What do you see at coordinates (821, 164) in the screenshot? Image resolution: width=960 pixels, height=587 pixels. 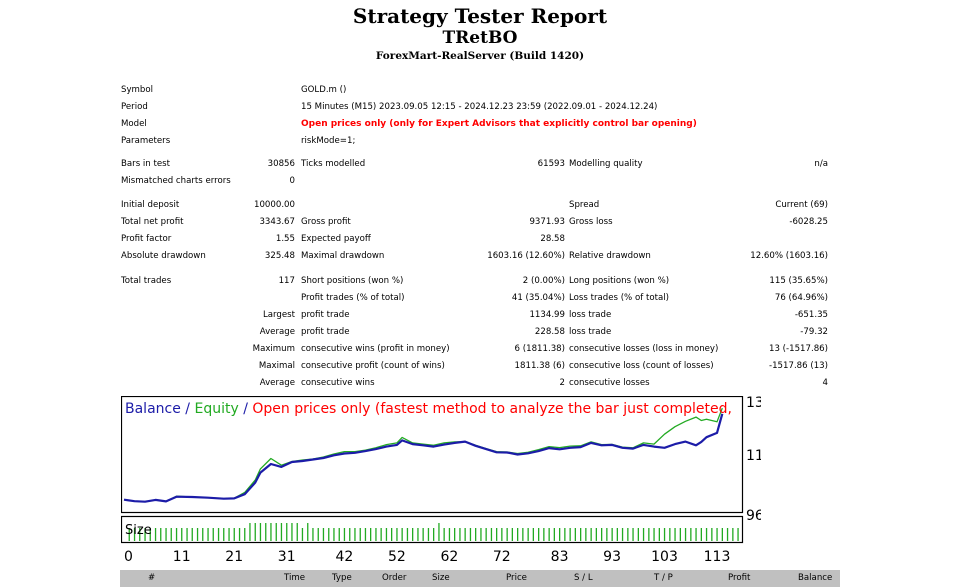 I see `quality-value: n/a` at bounding box center [821, 164].